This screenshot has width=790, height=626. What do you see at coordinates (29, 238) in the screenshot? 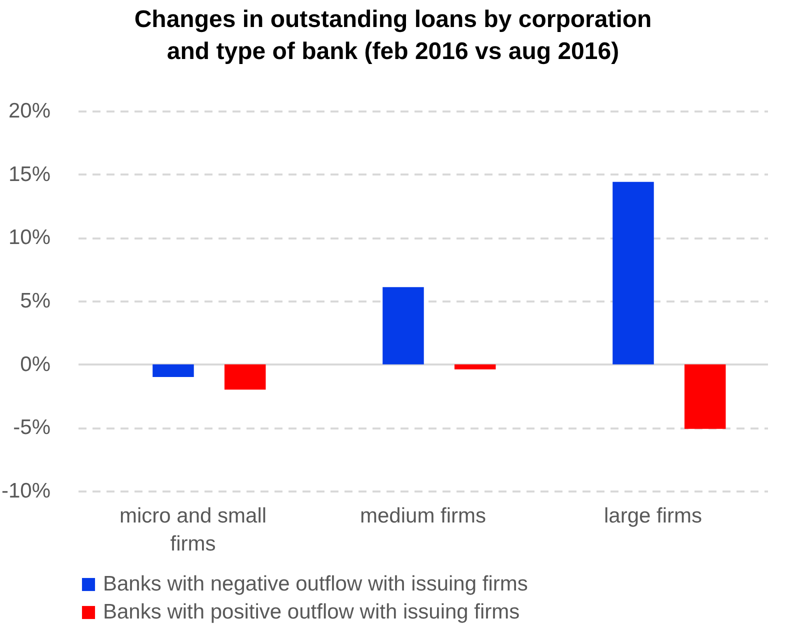
I see `y-tick-label: 10%` at bounding box center [29, 238].